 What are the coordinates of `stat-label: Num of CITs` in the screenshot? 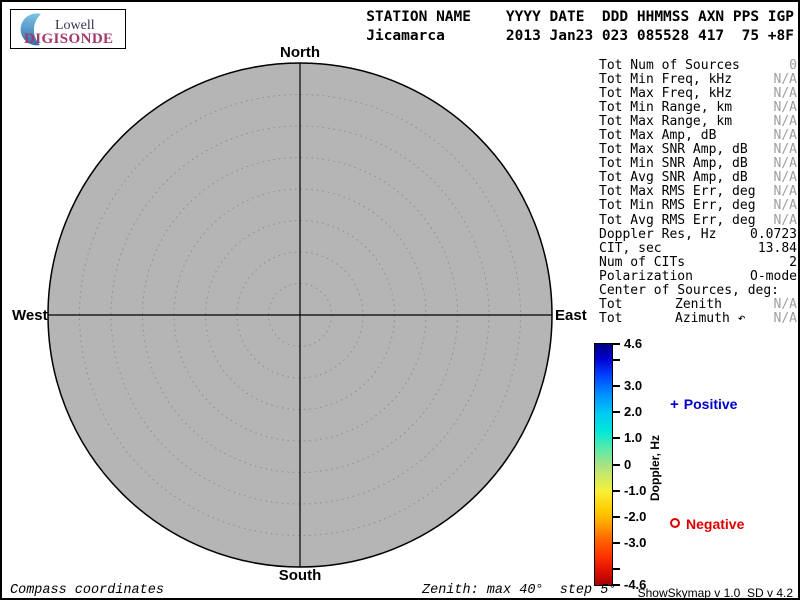 It's located at (642, 262).